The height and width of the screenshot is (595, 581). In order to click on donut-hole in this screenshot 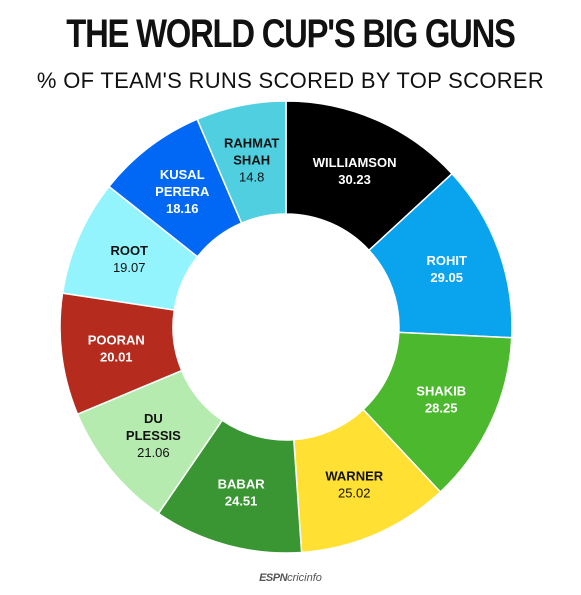, I will do `click(286, 327)`.